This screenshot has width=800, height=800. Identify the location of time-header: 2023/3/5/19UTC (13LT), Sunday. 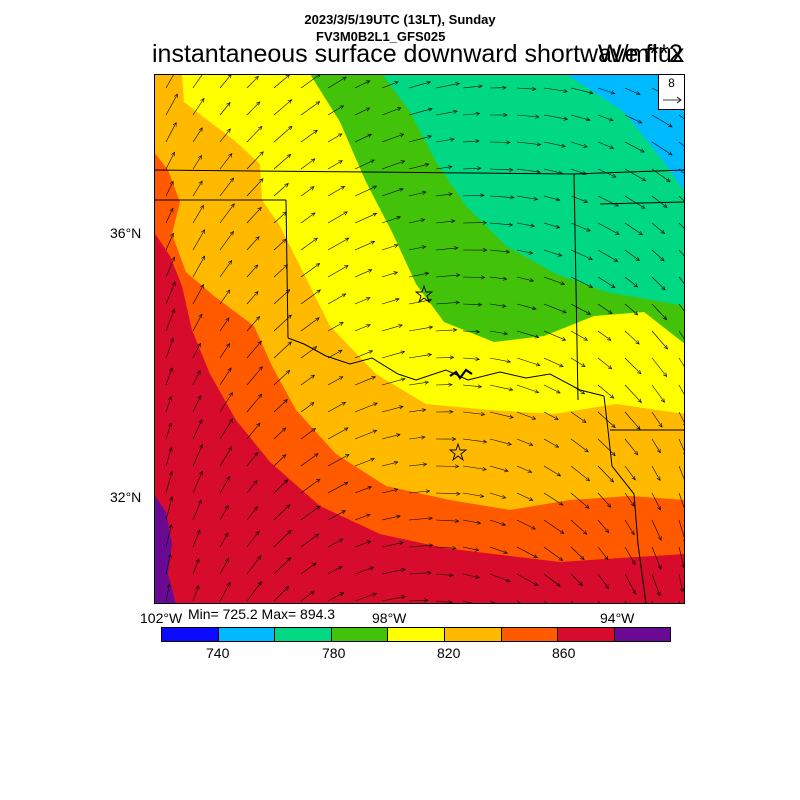
(400, 19).